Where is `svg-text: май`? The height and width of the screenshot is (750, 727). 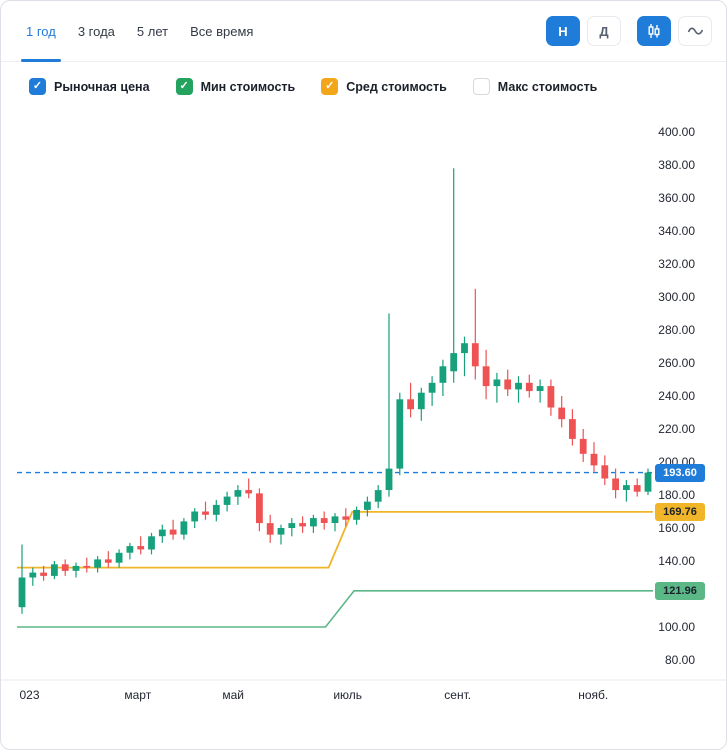
svg-text: май is located at coordinates (233, 695).